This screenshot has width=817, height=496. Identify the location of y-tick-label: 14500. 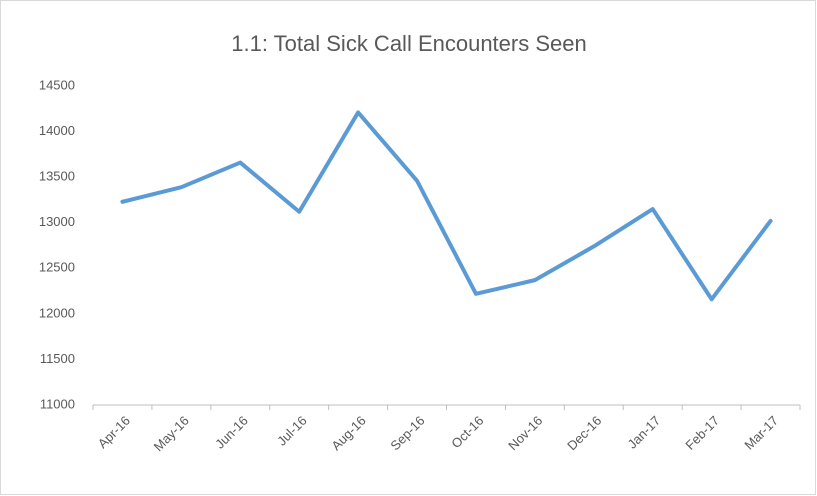
(57, 84).